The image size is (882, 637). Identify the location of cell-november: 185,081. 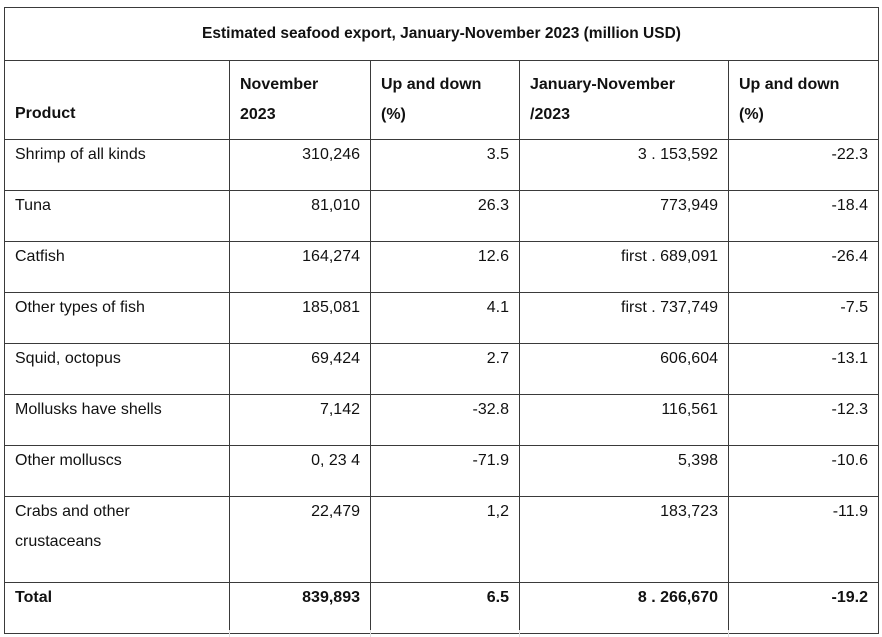
(300, 318).